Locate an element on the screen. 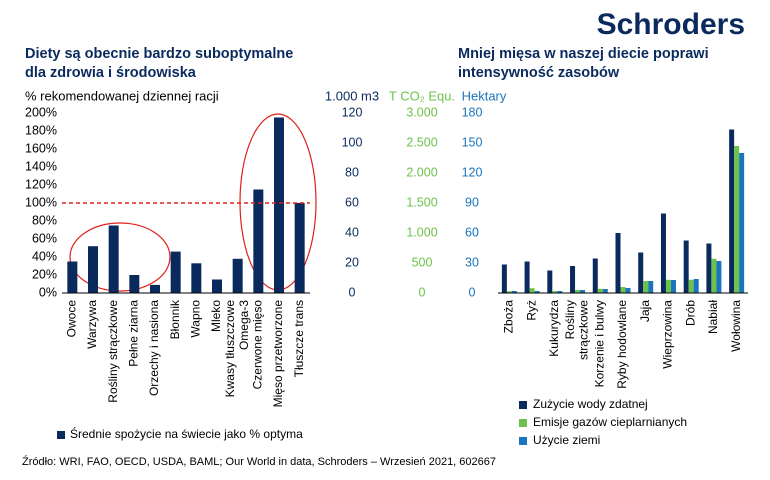 Image resolution: width=770 pixels, height=480 pixels. x-tick-label: Ryż is located at coordinates (531, 310).